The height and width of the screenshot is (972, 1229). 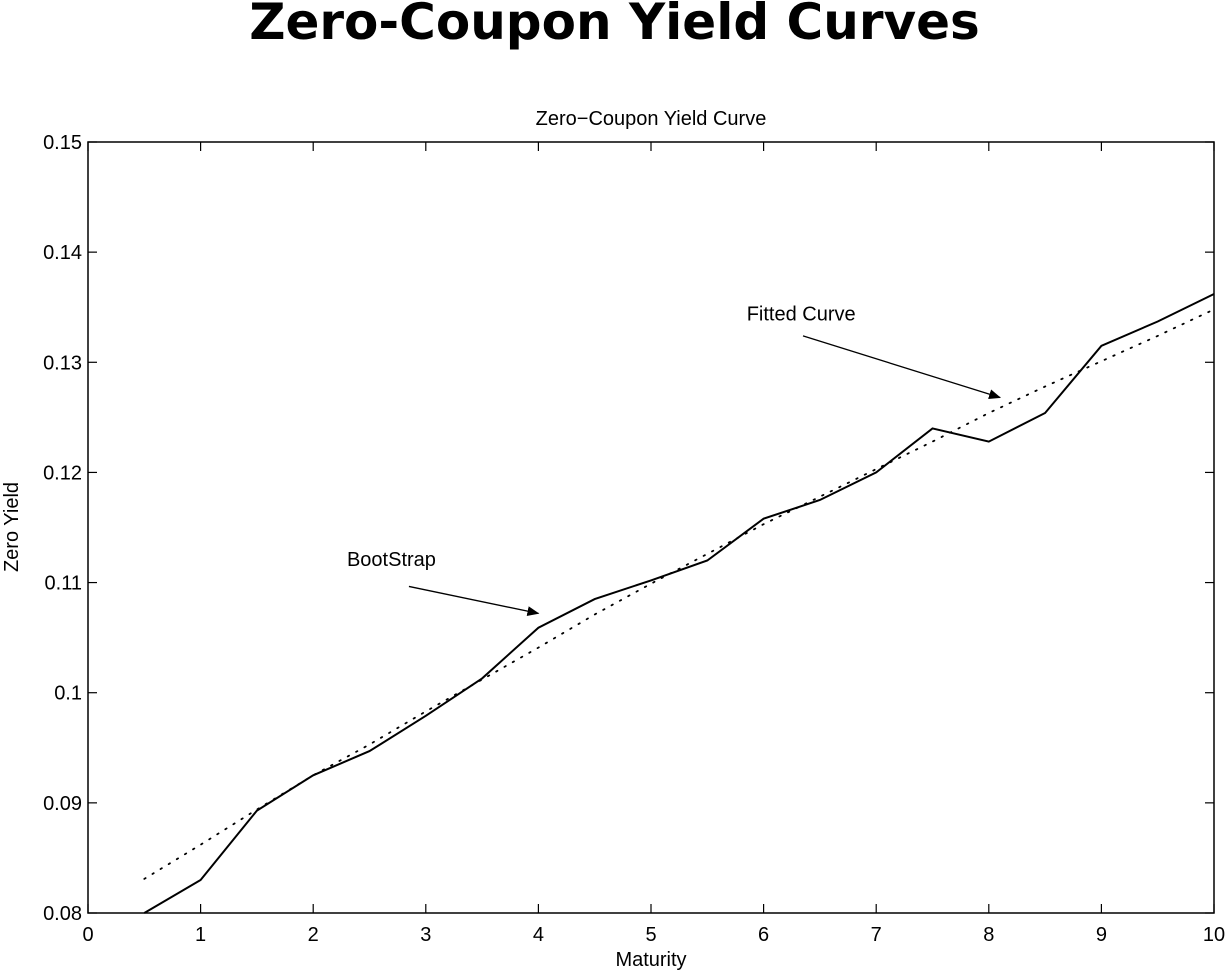 I want to click on y-tick-label: 0.1, so click(x=68, y=694).